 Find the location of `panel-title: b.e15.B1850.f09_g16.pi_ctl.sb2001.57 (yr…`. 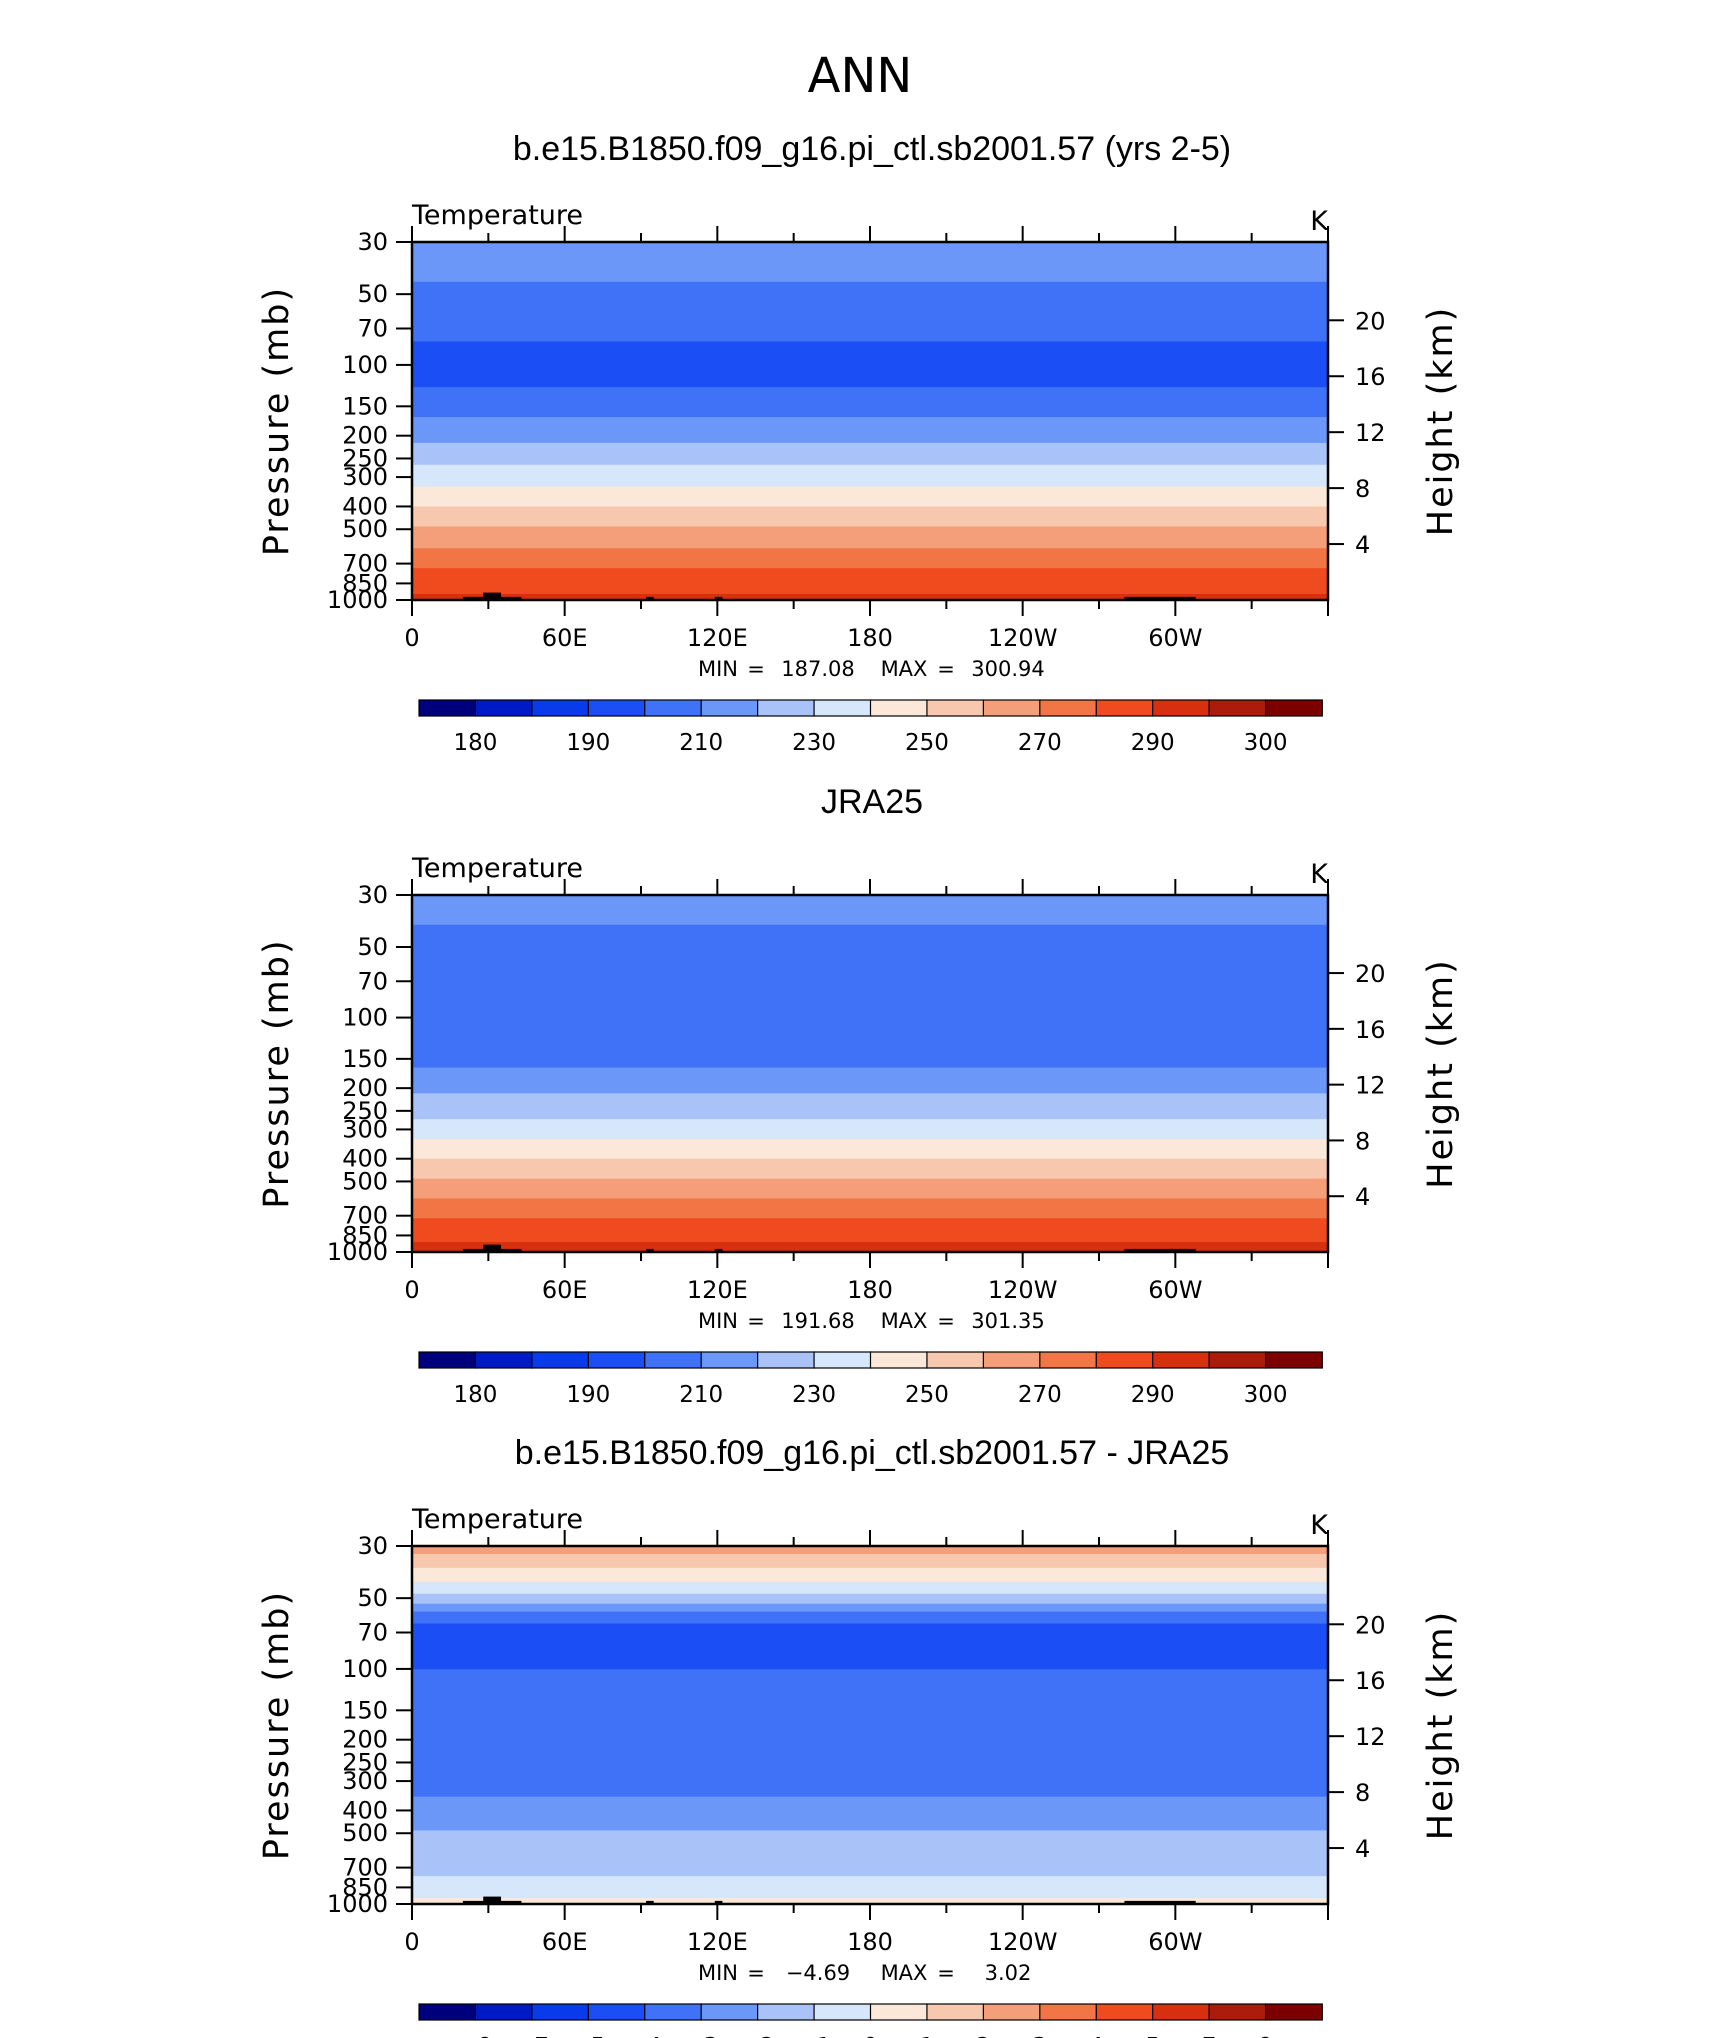

panel-title: b.e15.B1850.f09_g16.pi_ctl.sb2001.57 (yr… is located at coordinates (872, 149).